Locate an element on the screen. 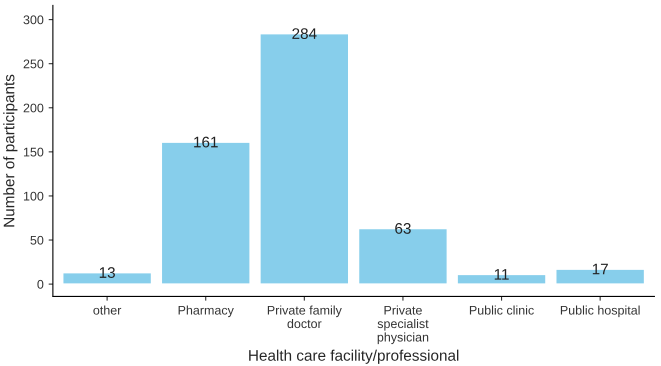 Image resolution: width=661 pixels, height=366 pixels. y-tick-label: 50 is located at coordinates (37, 240).